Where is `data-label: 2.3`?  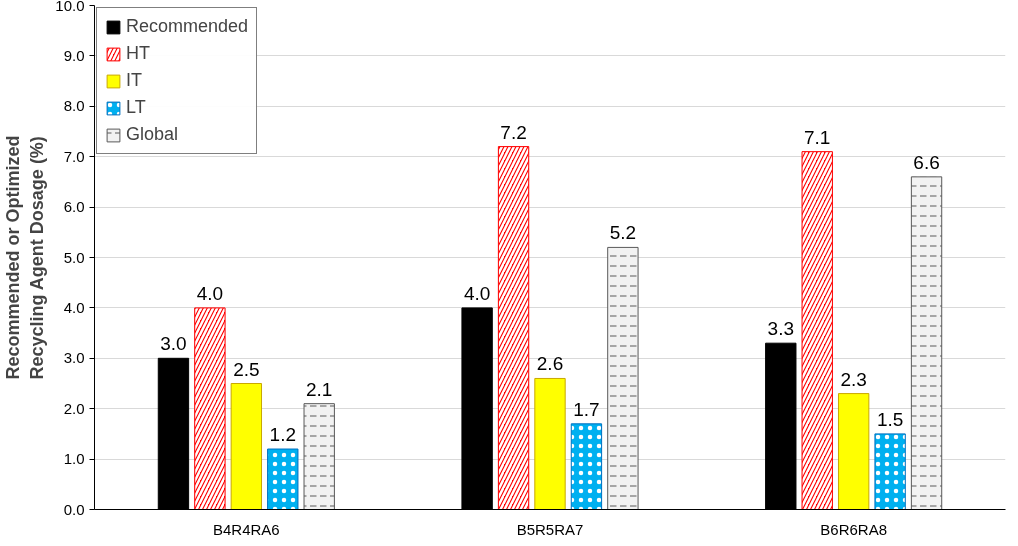 data-label: 2.3 is located at coordinates (853, 379).